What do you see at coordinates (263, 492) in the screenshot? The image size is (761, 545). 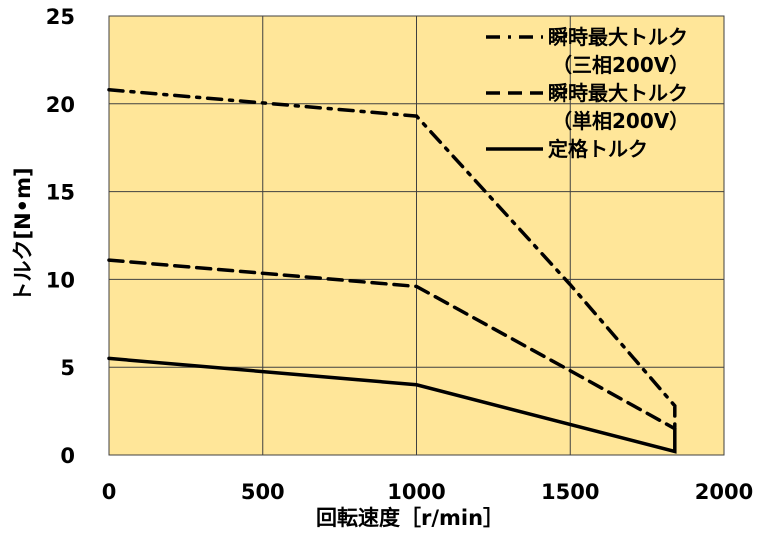 I see `x-tick-label: 500` at bounding box center [263, 492].